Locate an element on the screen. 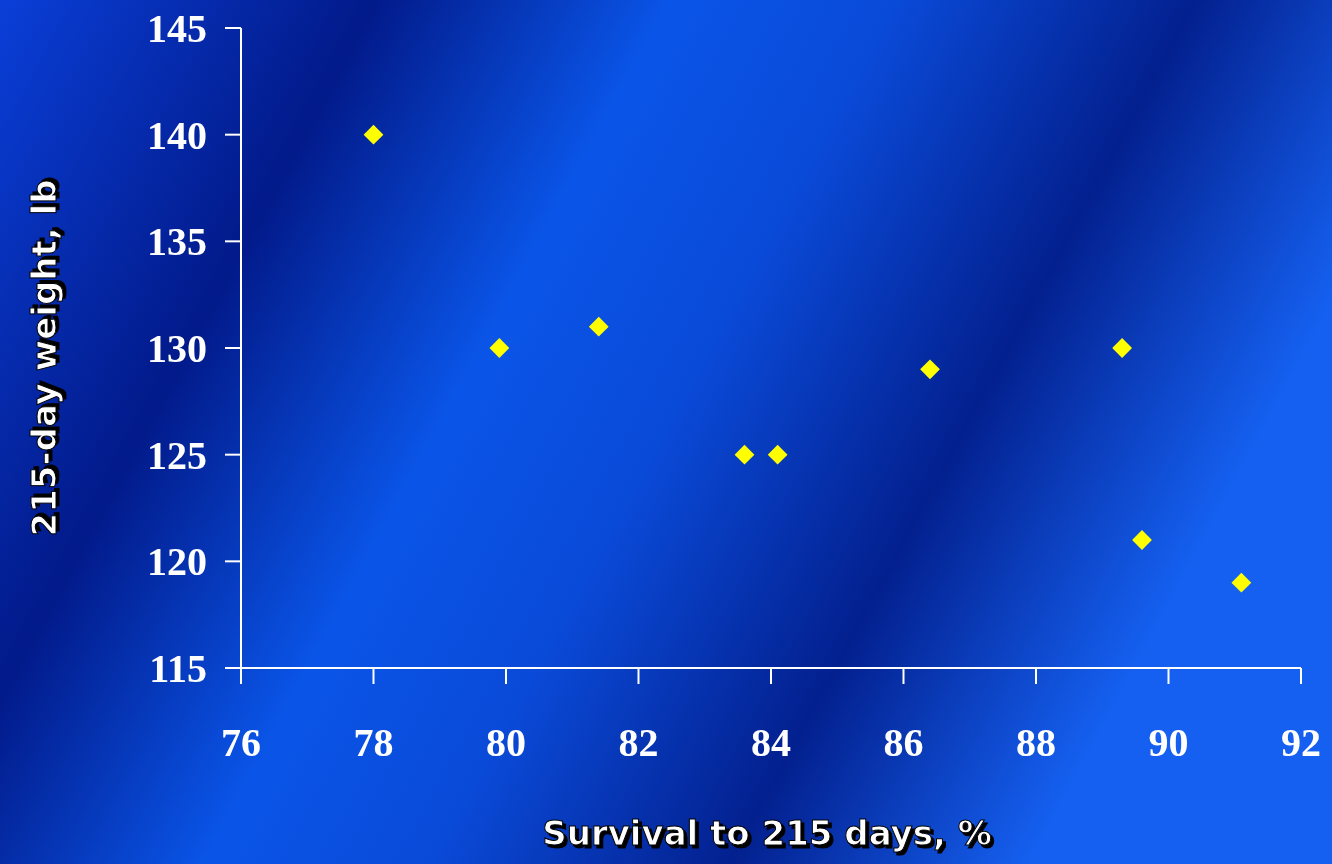 Image resolution: width=1332 pixels, height=864 pixels. y-axis-title: 215-day weight, lb is located at coordinates (44, 358).